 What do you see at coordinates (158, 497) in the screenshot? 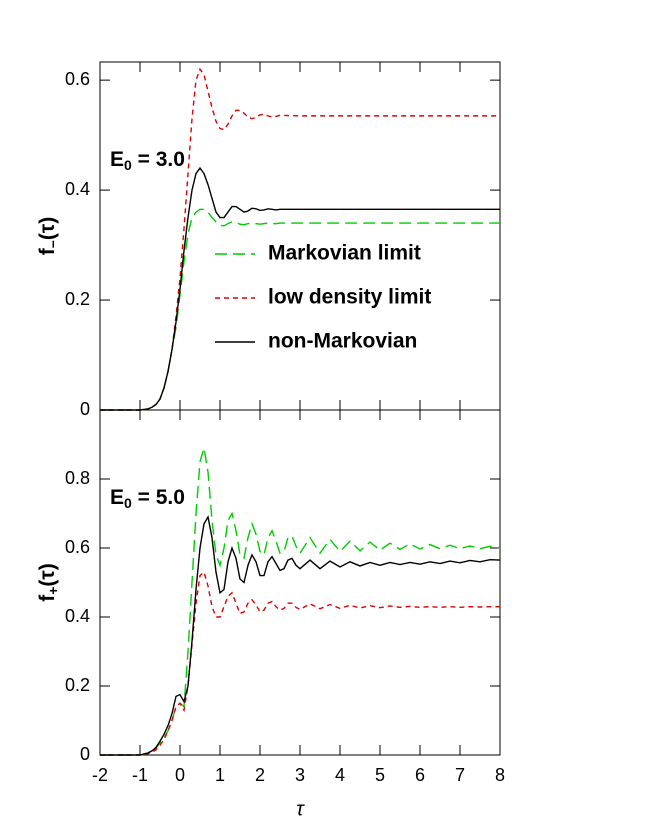
I see `annotation-after: = 5.0` at bounding box center [158, 497].